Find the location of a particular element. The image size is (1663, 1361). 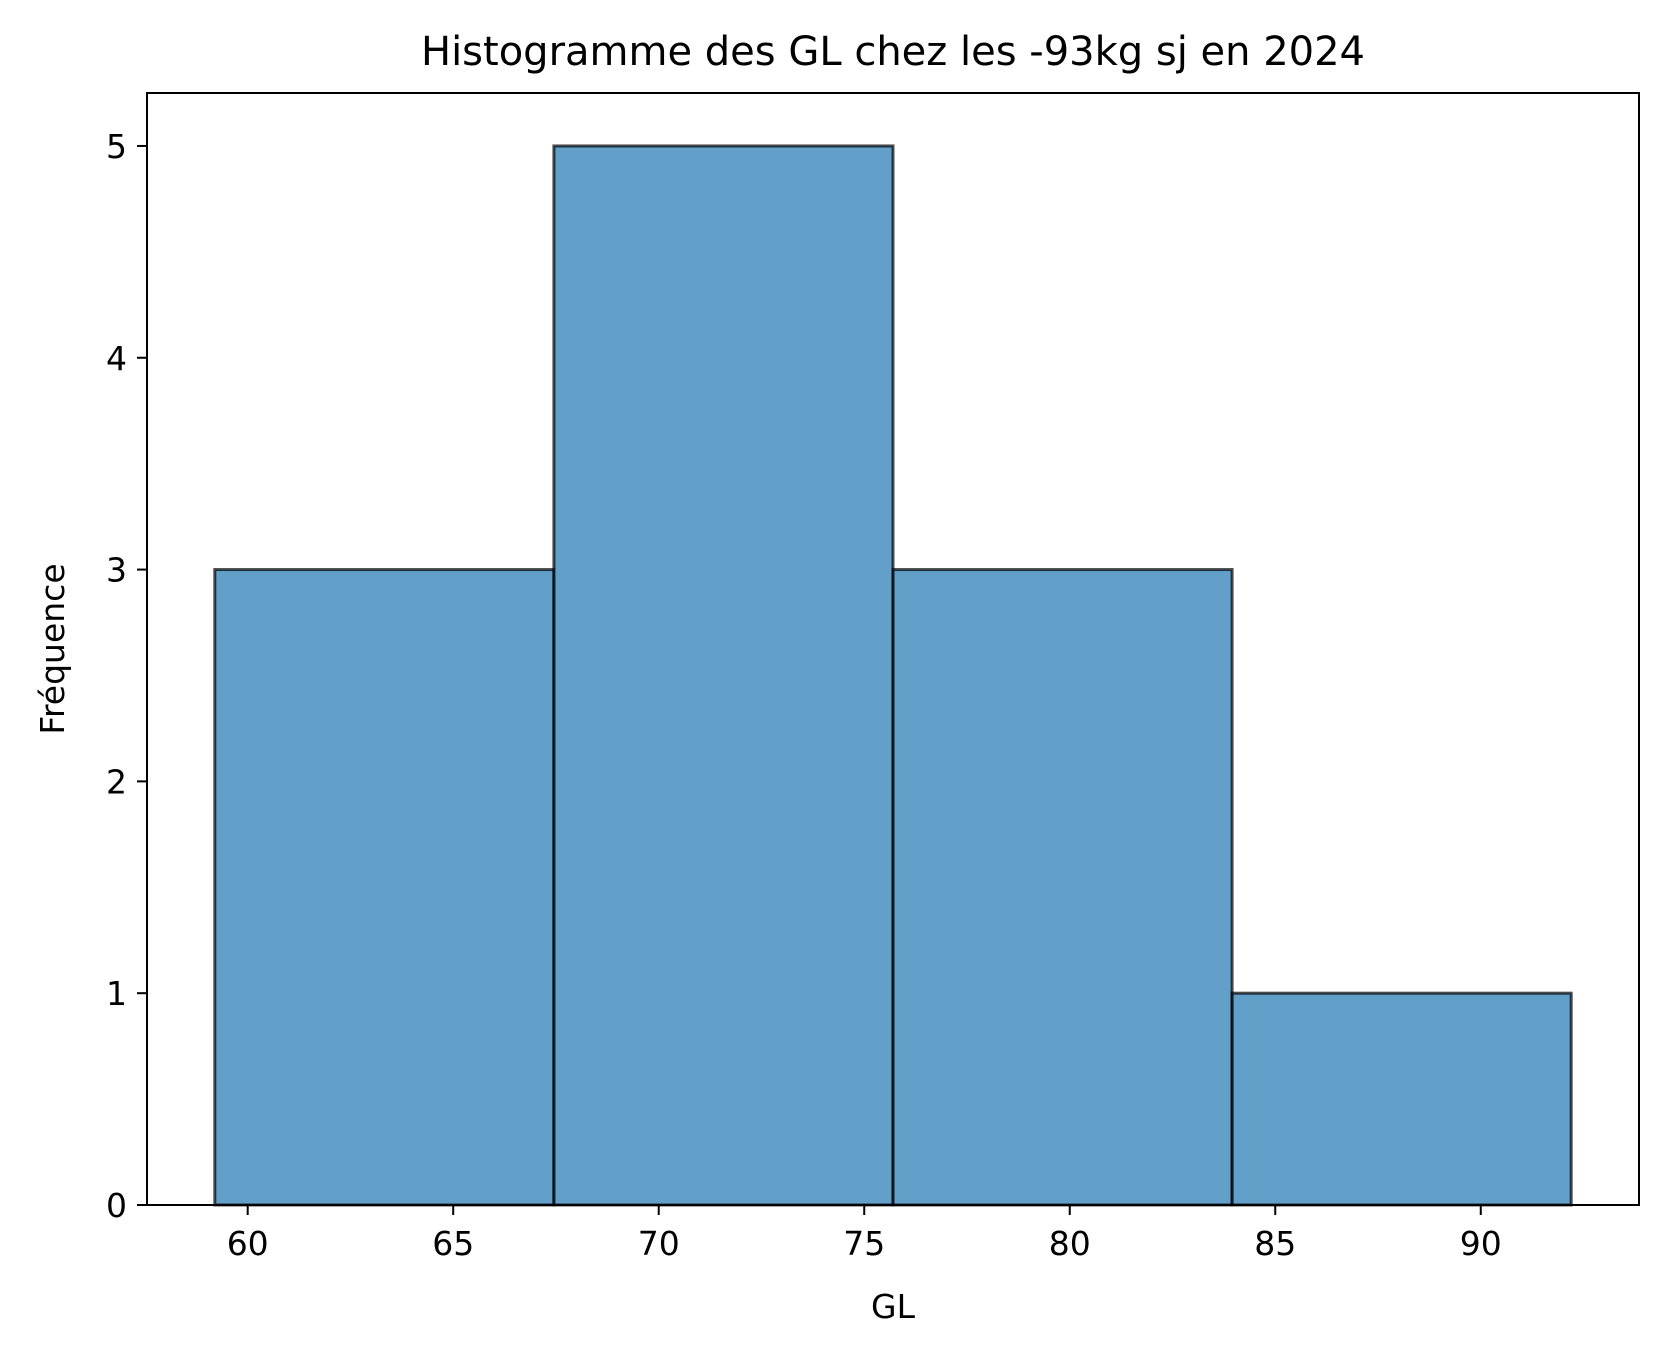

x-axis-label: GL is located at coordinates (893, 1306).